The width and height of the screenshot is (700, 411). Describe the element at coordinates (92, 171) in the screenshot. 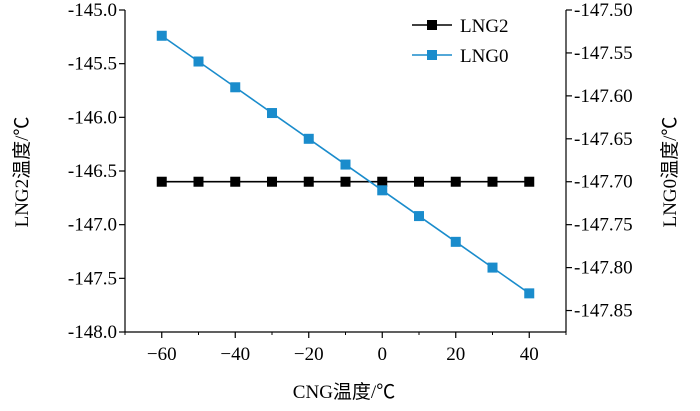

I see `y-left-tick-label: -146.5` at that location.